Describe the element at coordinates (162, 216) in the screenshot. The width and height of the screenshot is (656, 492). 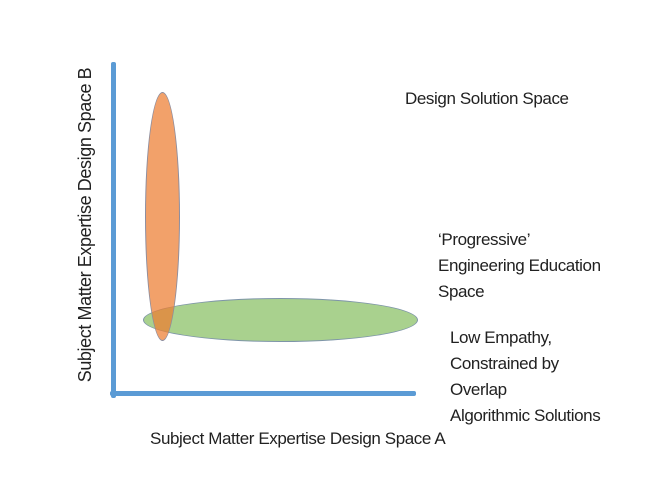
I see `design-solution-ellipse` at that location.